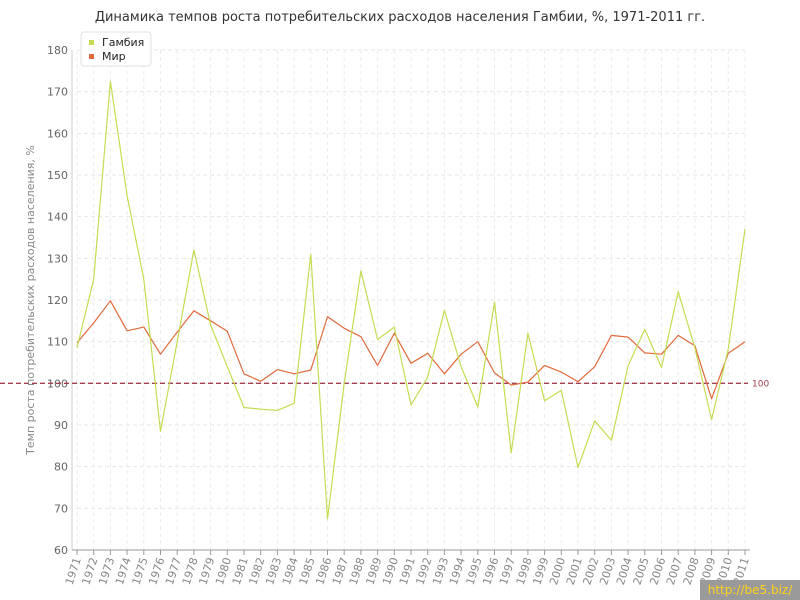 The height and width of the screenshot is (600, 800). I want to click on y-tick-label: 120, so click(57, 300).